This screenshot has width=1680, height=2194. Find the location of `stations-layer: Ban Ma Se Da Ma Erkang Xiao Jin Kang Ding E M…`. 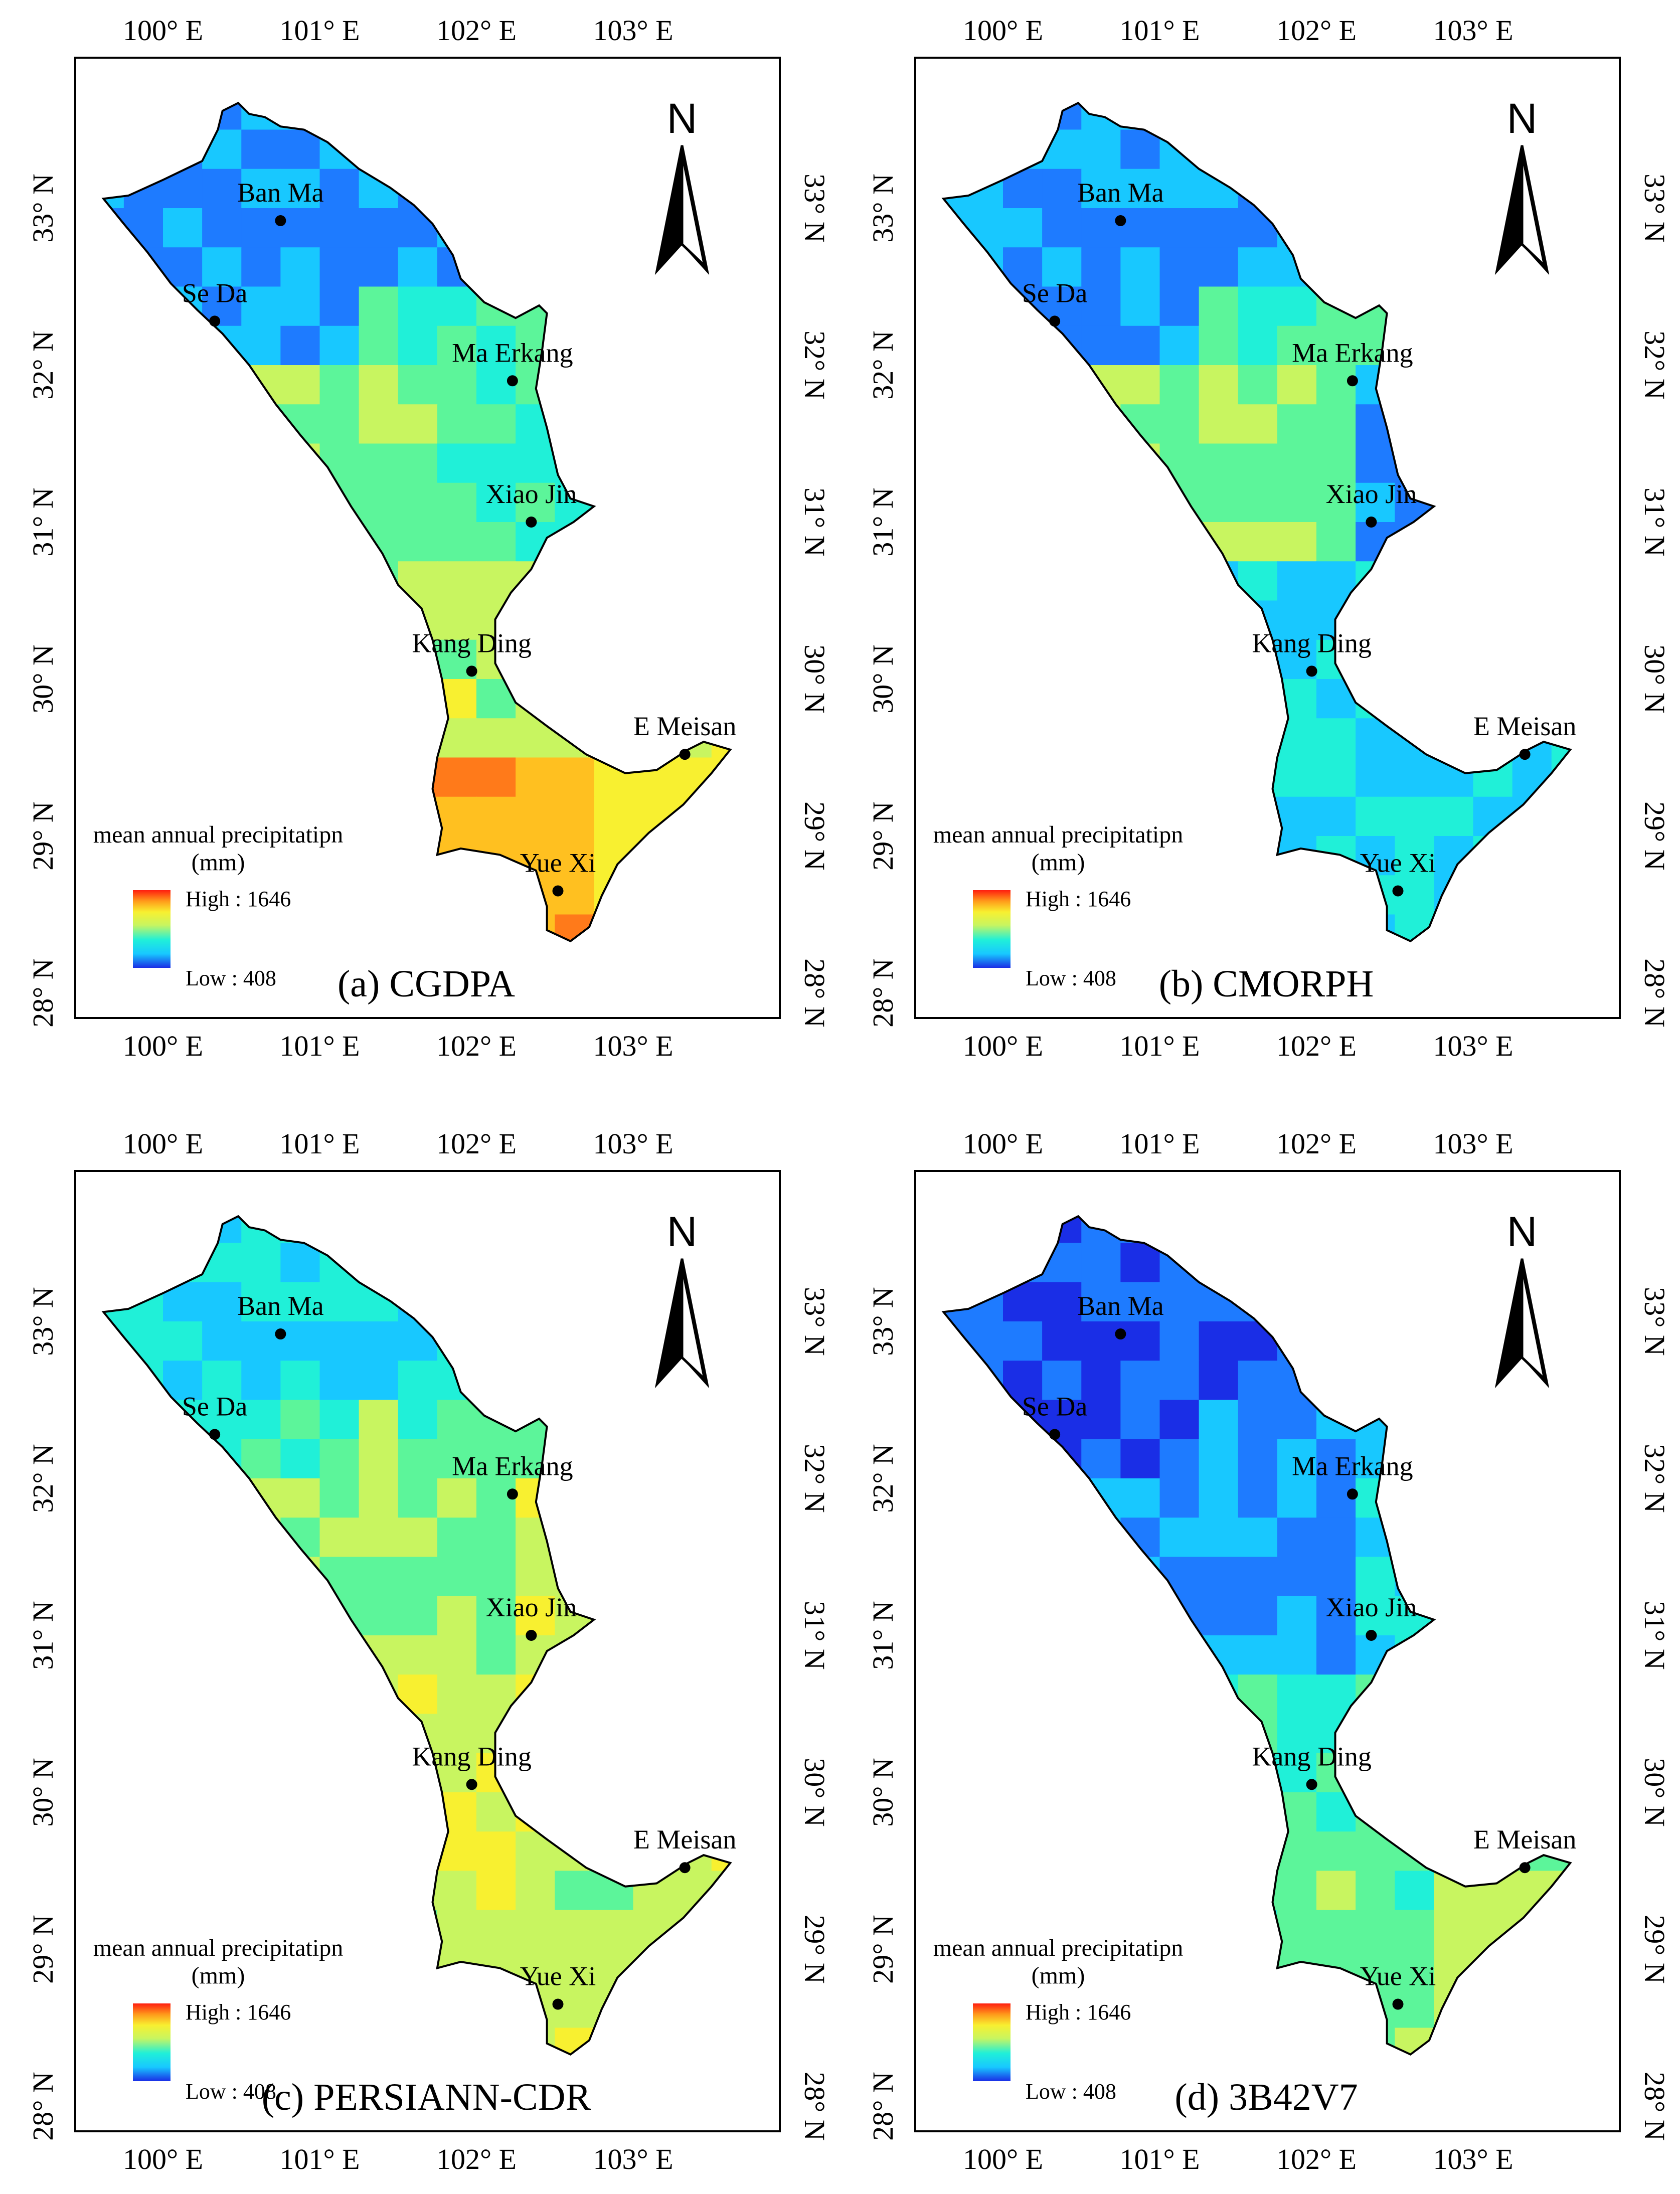

stations-layer: Ban Ma Se Da Ma Erkang Xiao Jin Kang Ding E M… is located at coordinates (1299, 1650).